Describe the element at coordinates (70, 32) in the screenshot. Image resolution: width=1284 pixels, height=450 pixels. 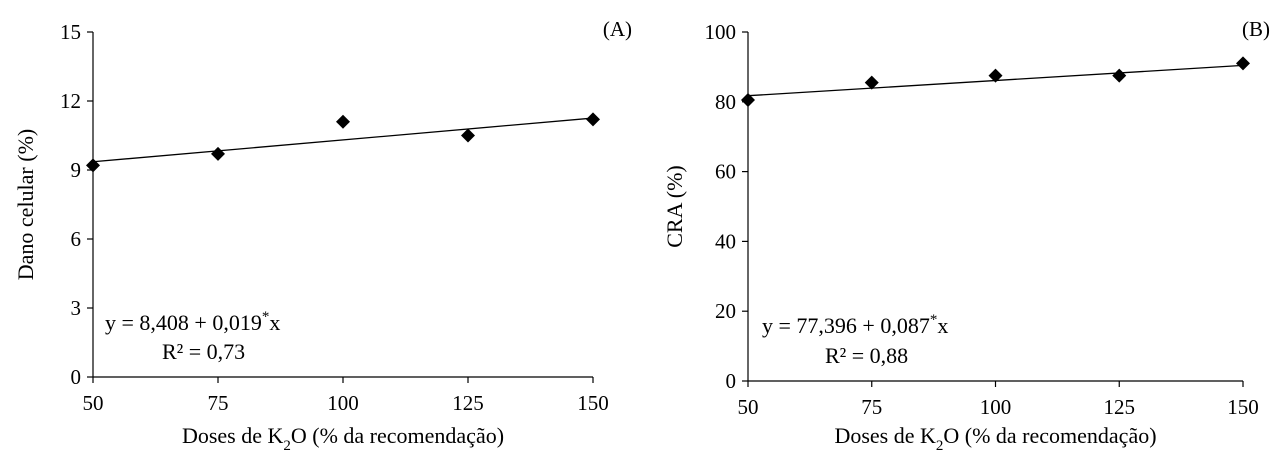
I see `y-tick-label: 15` at that location.